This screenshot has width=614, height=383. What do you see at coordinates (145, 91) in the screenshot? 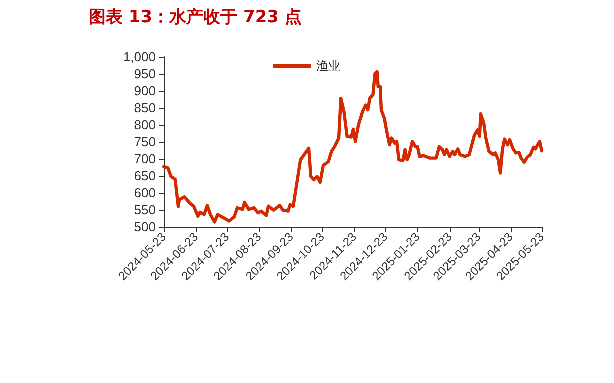
I see `y-tick-label: 900` at bounding box center [145, 91].